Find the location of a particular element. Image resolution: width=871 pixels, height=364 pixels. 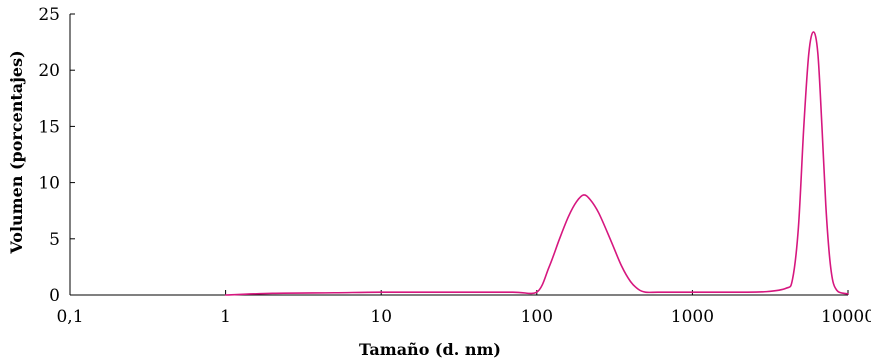

y-tick-label: 5 is located at coordinates (54, 240).